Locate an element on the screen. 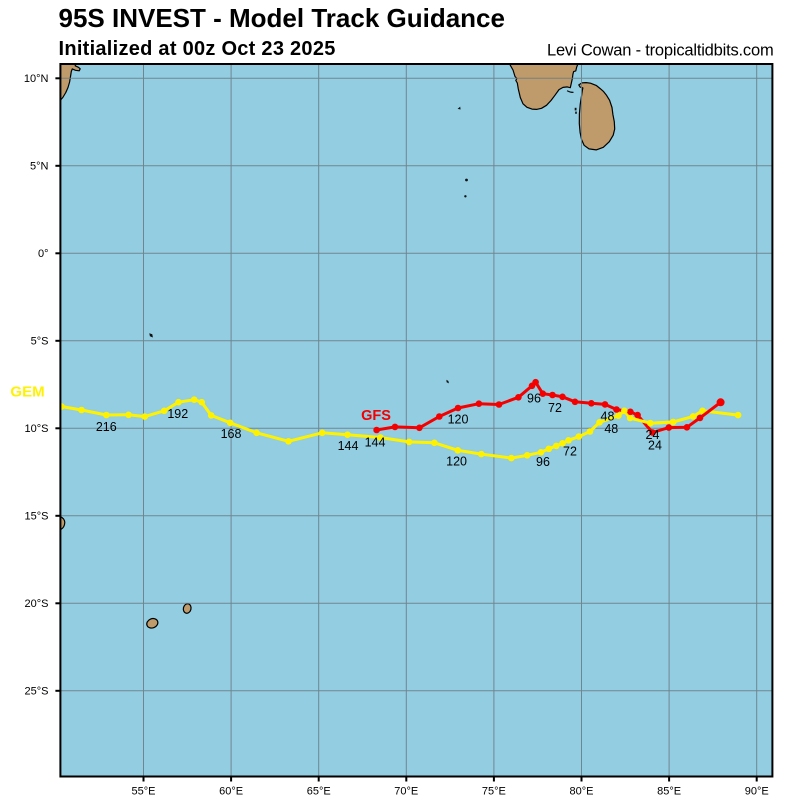  svg-text:Levi Cowan - tropicaltidbits.c: Levi Cowan - tropicaltidbits.com is located at coordinates (660, 51).